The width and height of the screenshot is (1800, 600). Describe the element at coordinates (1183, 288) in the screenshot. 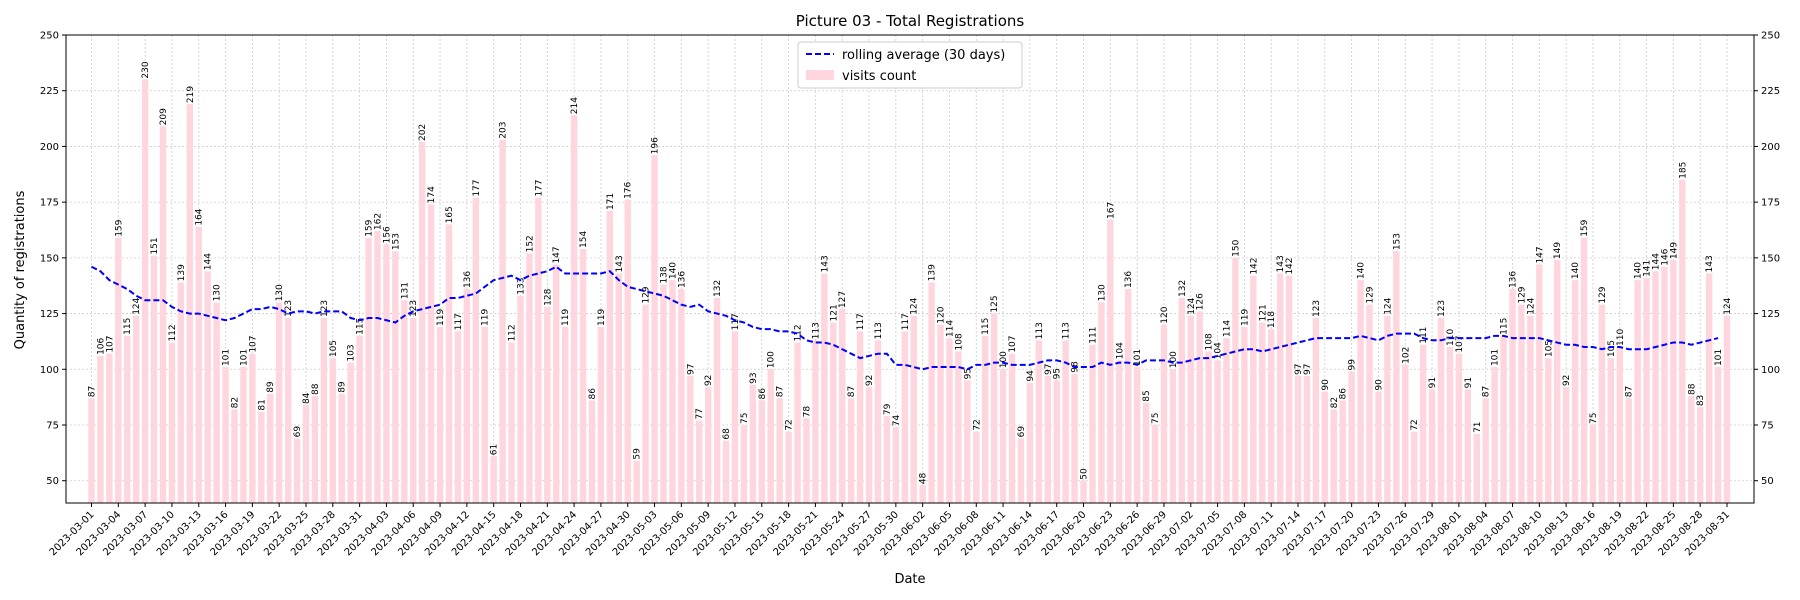

I see `bar-value-label: 132` at that location.